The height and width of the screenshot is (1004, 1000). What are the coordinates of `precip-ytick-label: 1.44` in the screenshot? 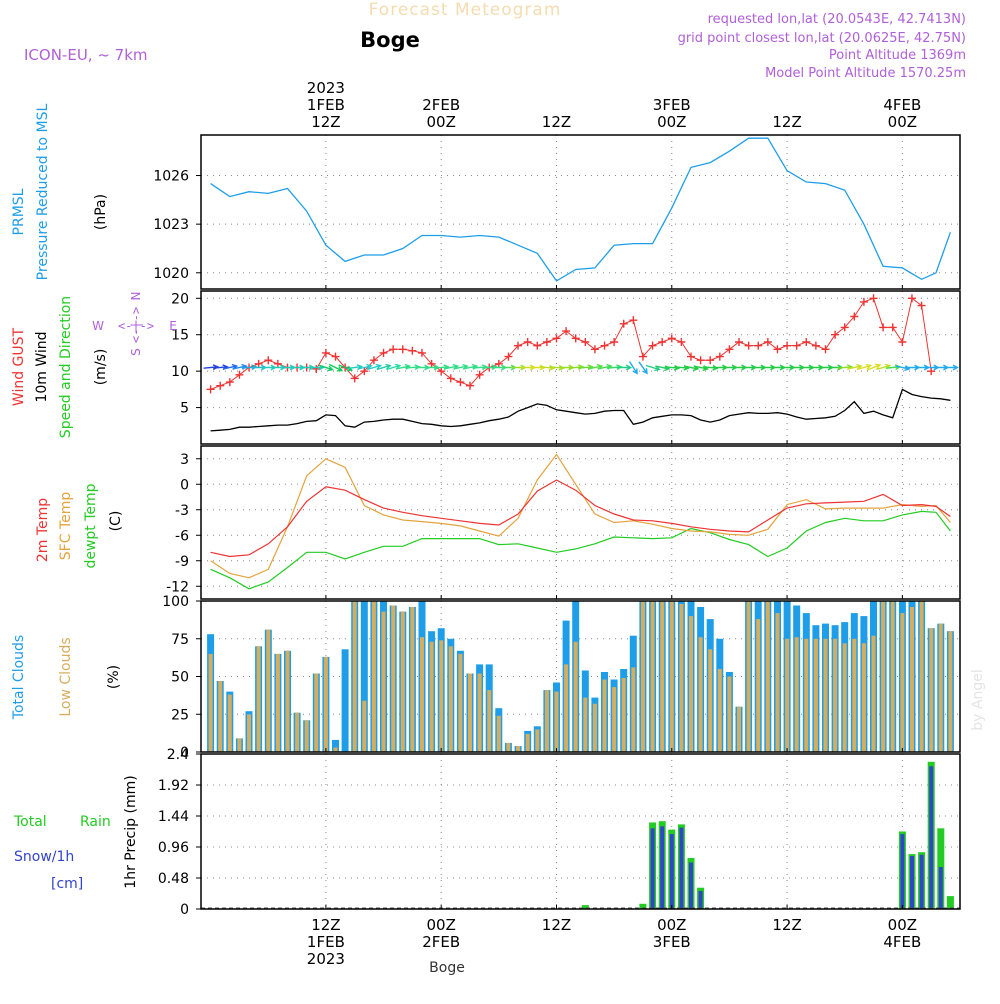 It's located at (173, 817).